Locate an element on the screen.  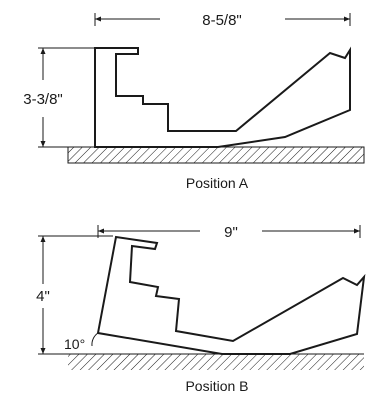
position-a-ground-hatch is located at coordinates (216, 155).